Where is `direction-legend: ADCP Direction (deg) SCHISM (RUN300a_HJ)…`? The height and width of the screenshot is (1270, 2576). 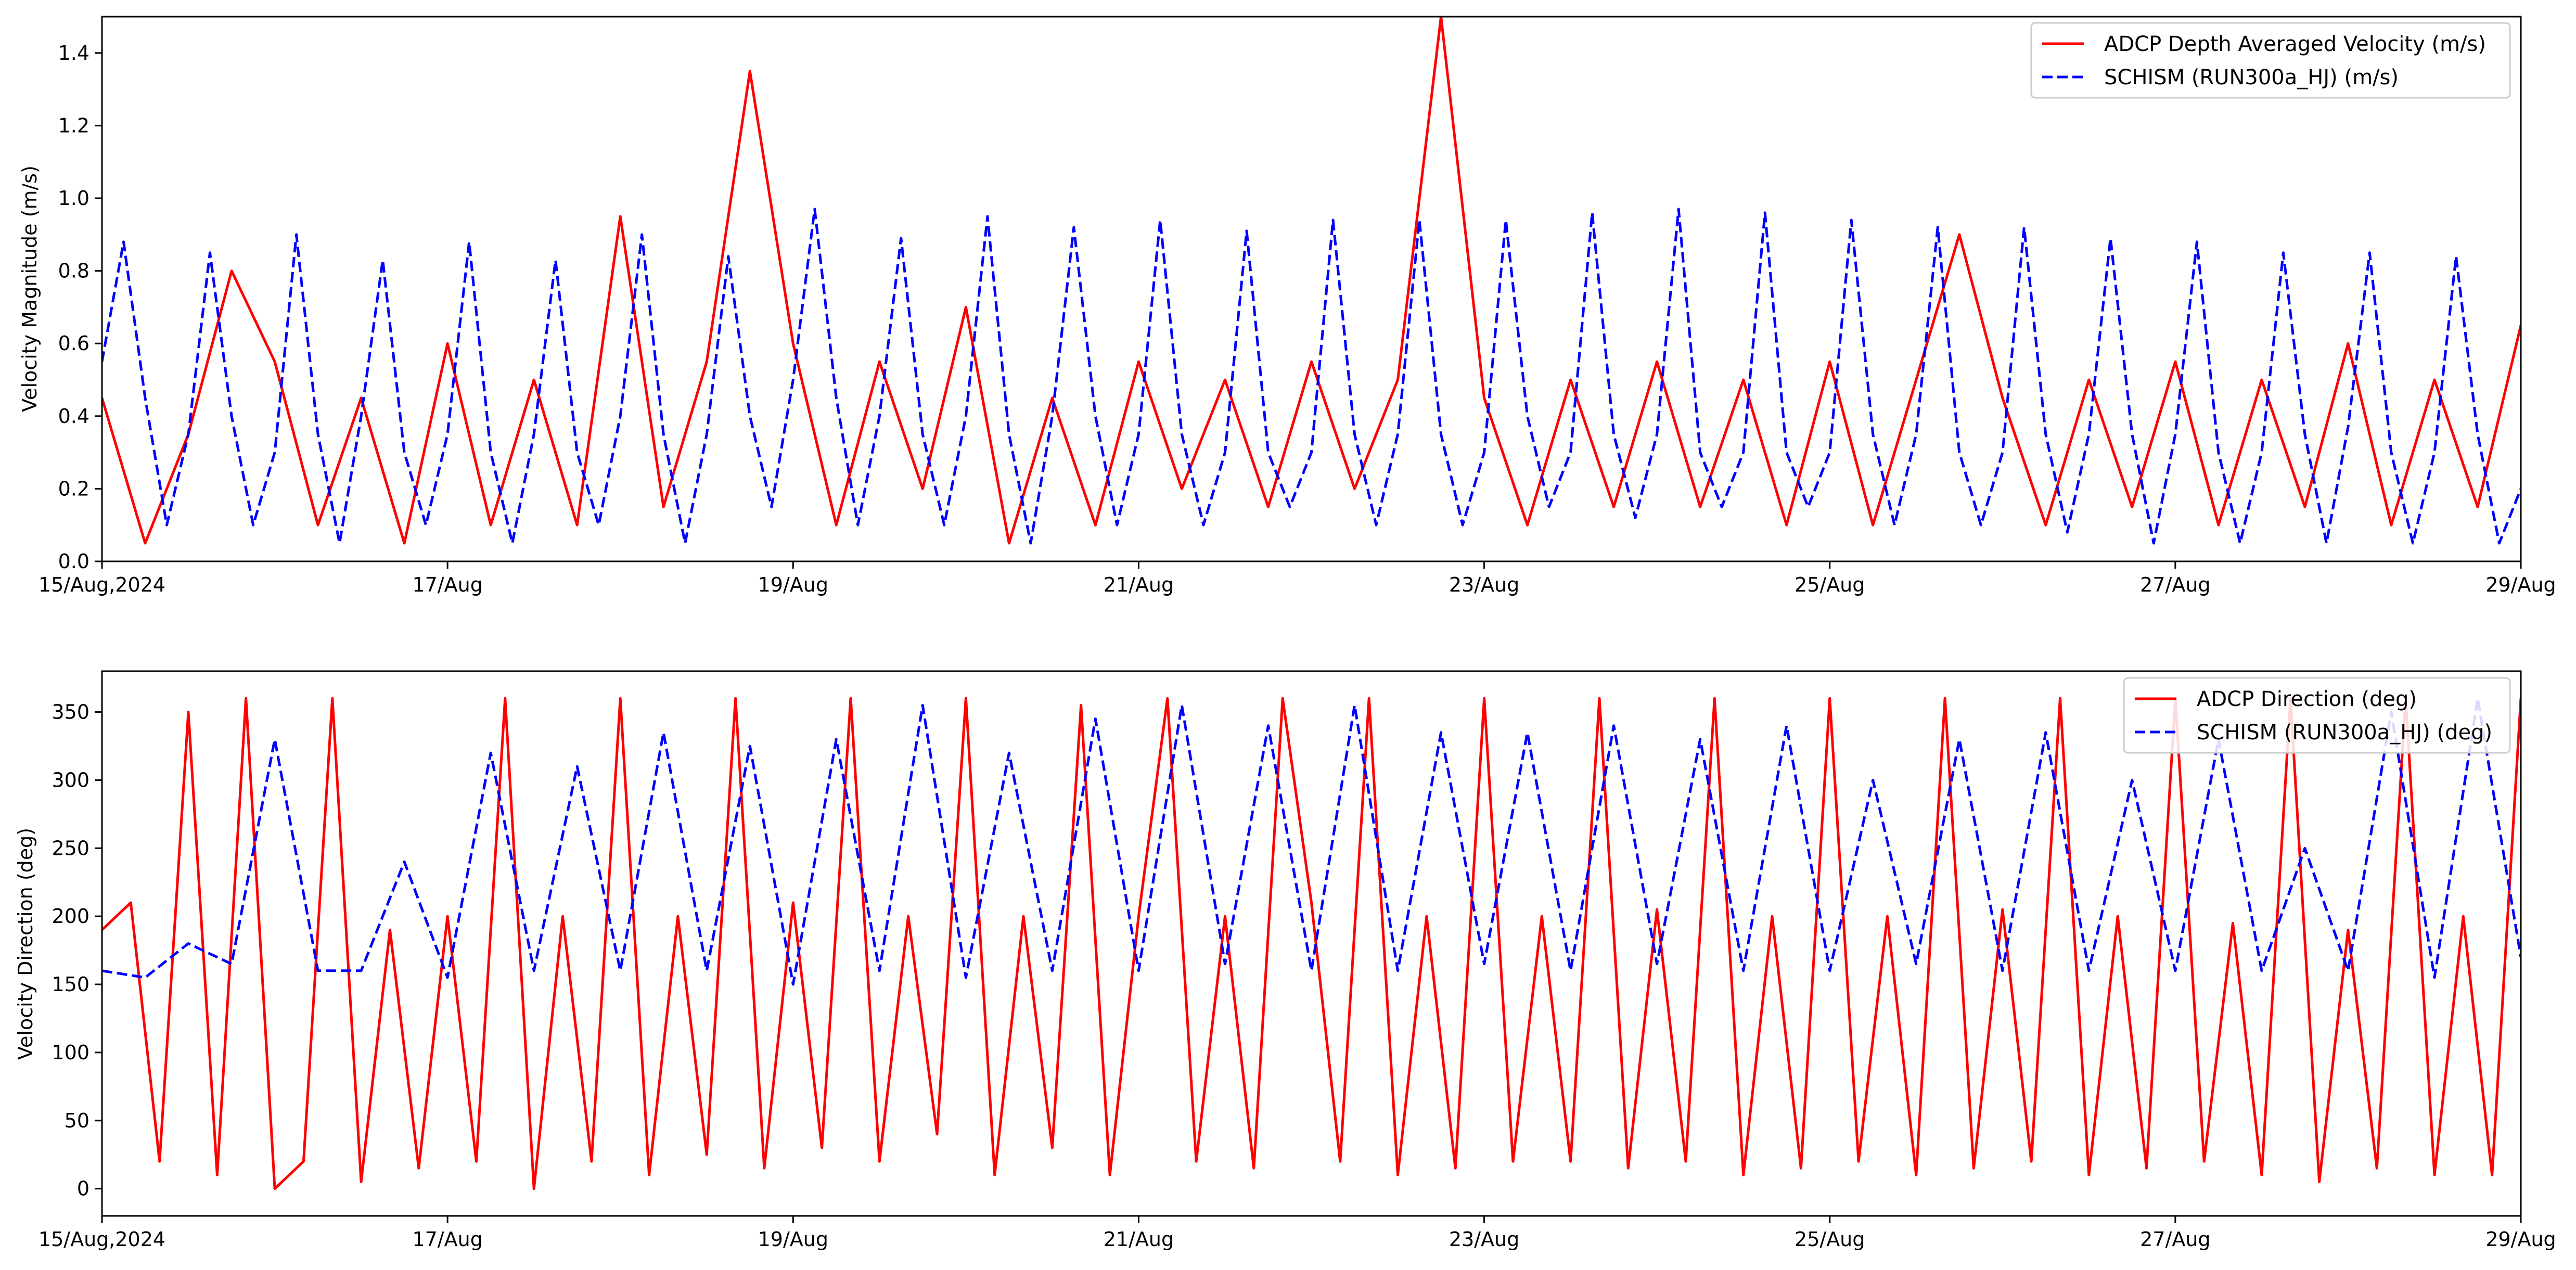
direction-legend: ADCP Direction (deg) SCHISM (RUN300a_HJ)… is located at coordinates (2317, 715).